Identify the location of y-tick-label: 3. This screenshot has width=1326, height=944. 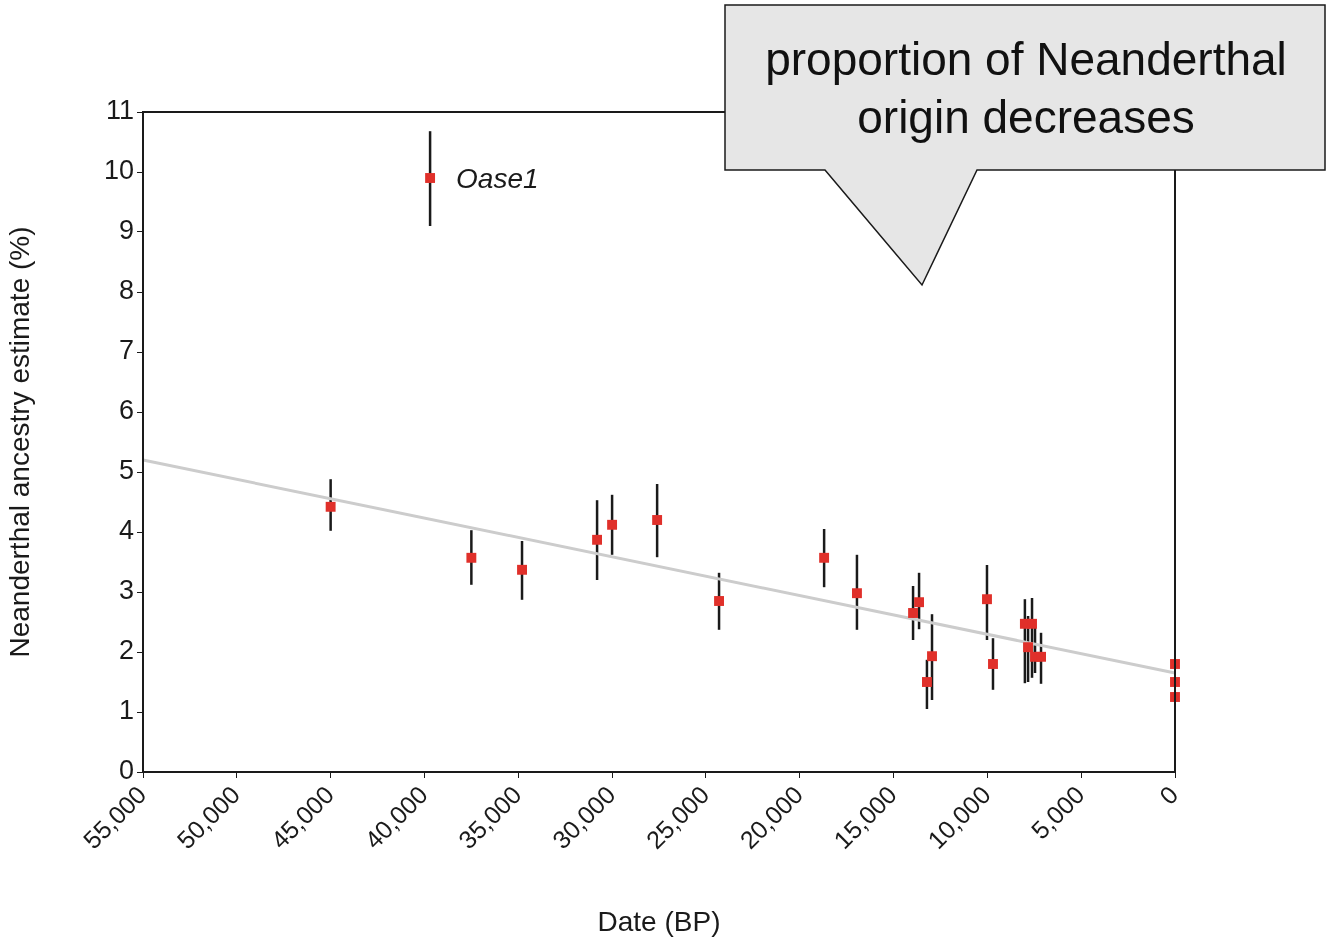
(126, 590).